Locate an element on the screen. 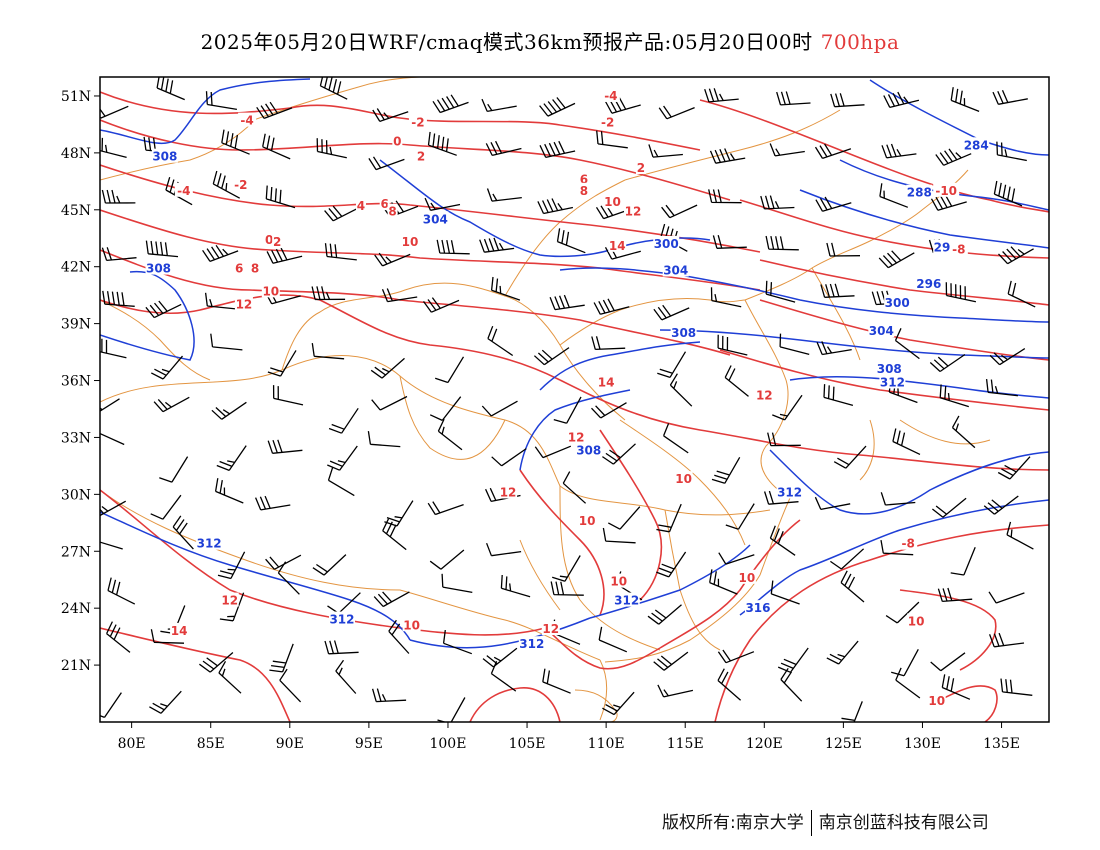 Image resolution: width=1100 pixels, height=850 pixels. lon-tick-label: 85E is located at coordinates (211, 744).